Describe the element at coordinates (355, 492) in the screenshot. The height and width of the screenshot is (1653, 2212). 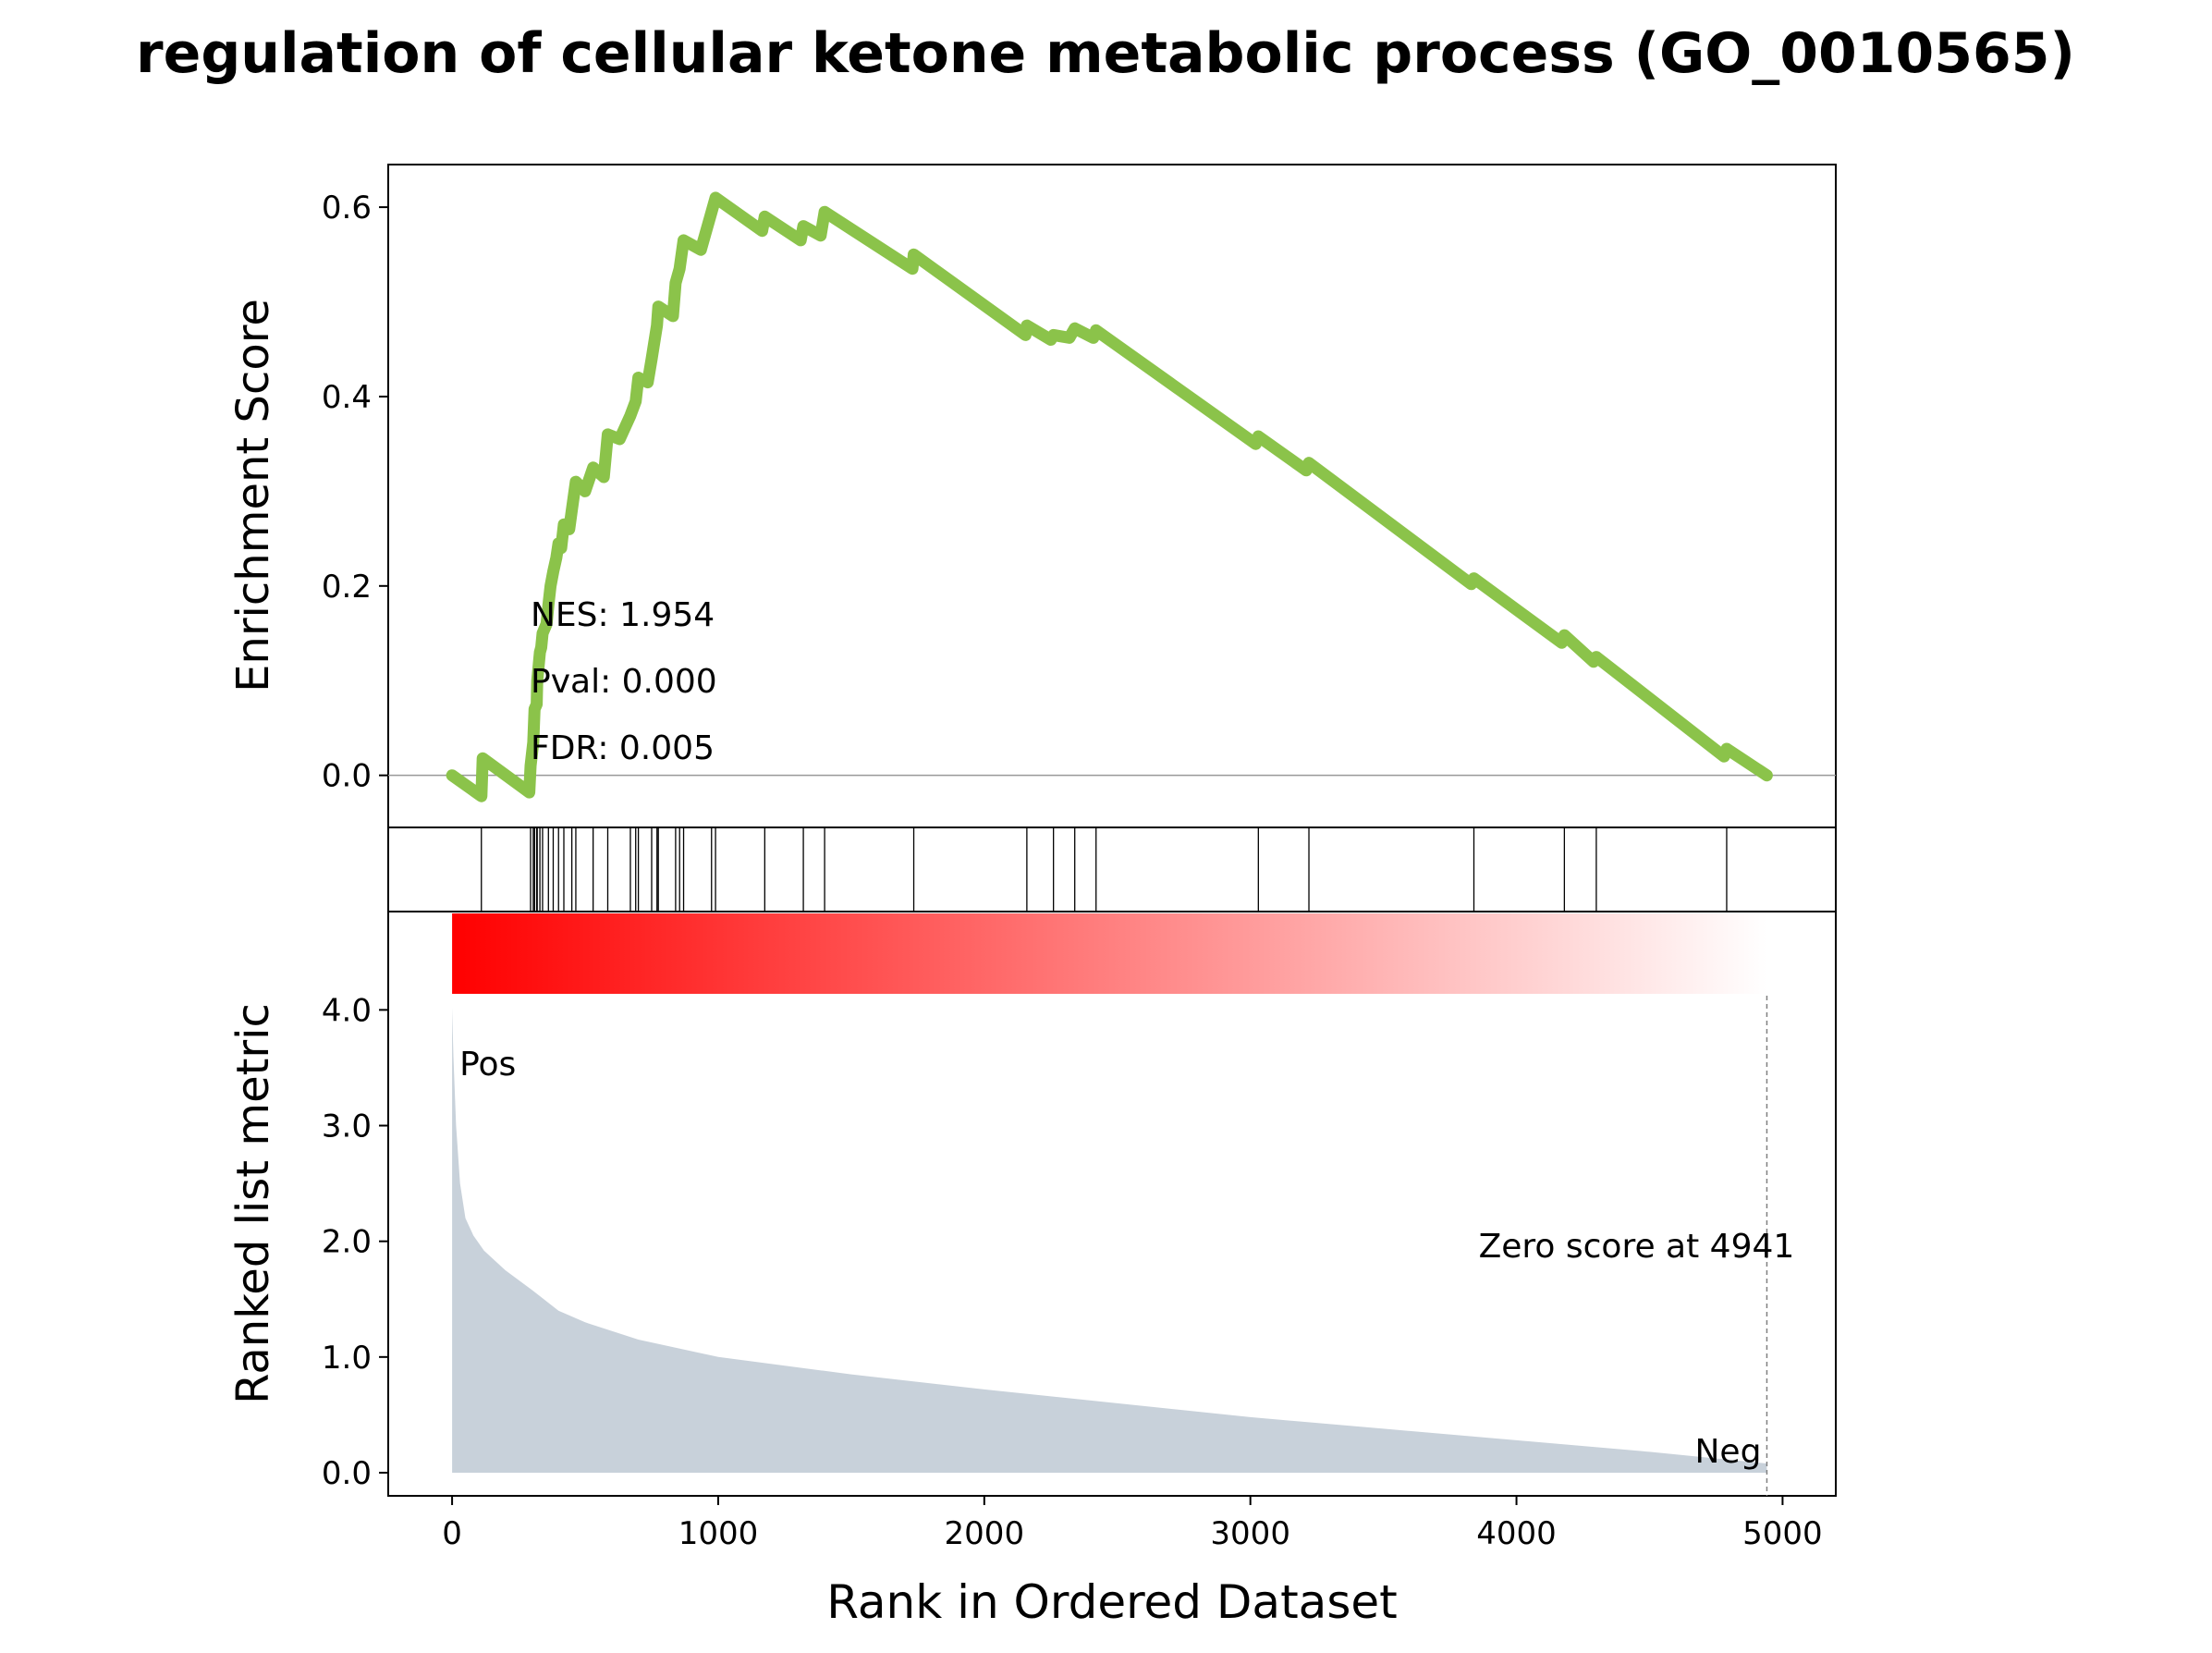
I see `enrichment-y-ticks: 0.0 0.2 0.4 0.6` at that location.